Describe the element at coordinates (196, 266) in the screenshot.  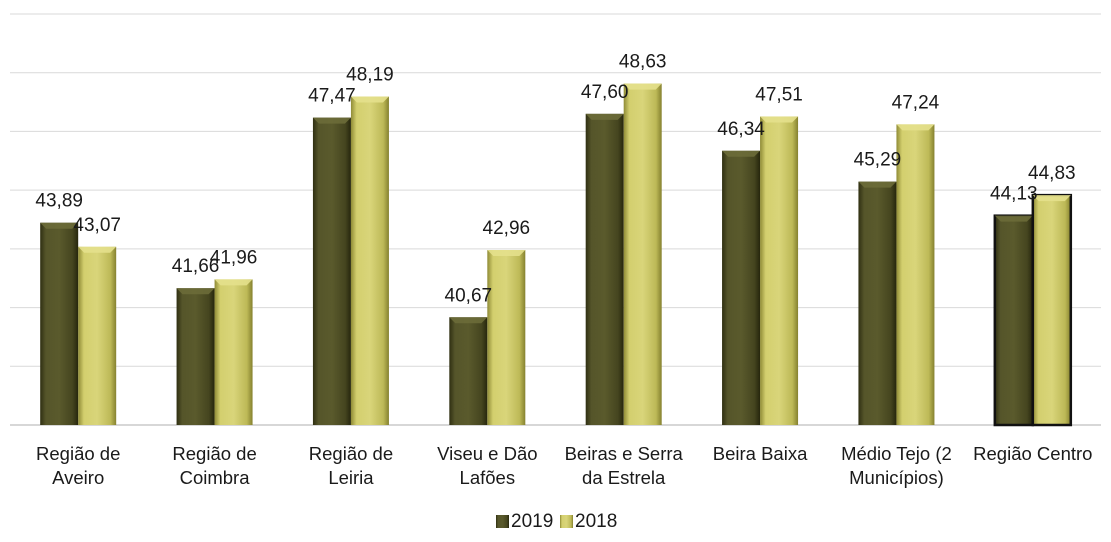
I see `data-label: 41,66` at that location.